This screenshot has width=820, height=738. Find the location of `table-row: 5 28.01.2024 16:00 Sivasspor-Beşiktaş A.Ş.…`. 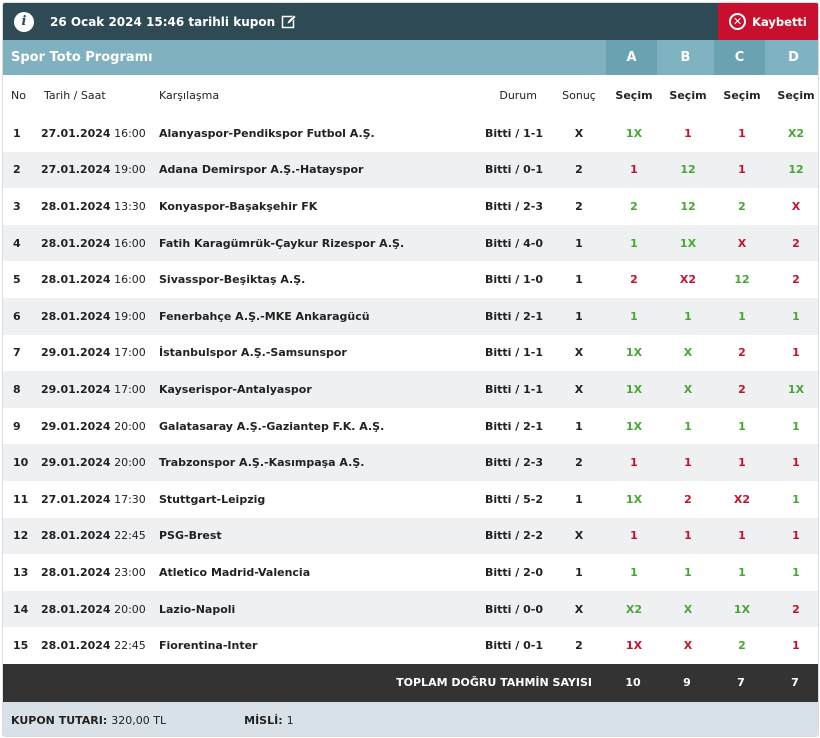

table-row: 5 28.01.2024 16:00 Sivasspor-Beşiktaş A.Ş.… is located at coordinates (410, 279).